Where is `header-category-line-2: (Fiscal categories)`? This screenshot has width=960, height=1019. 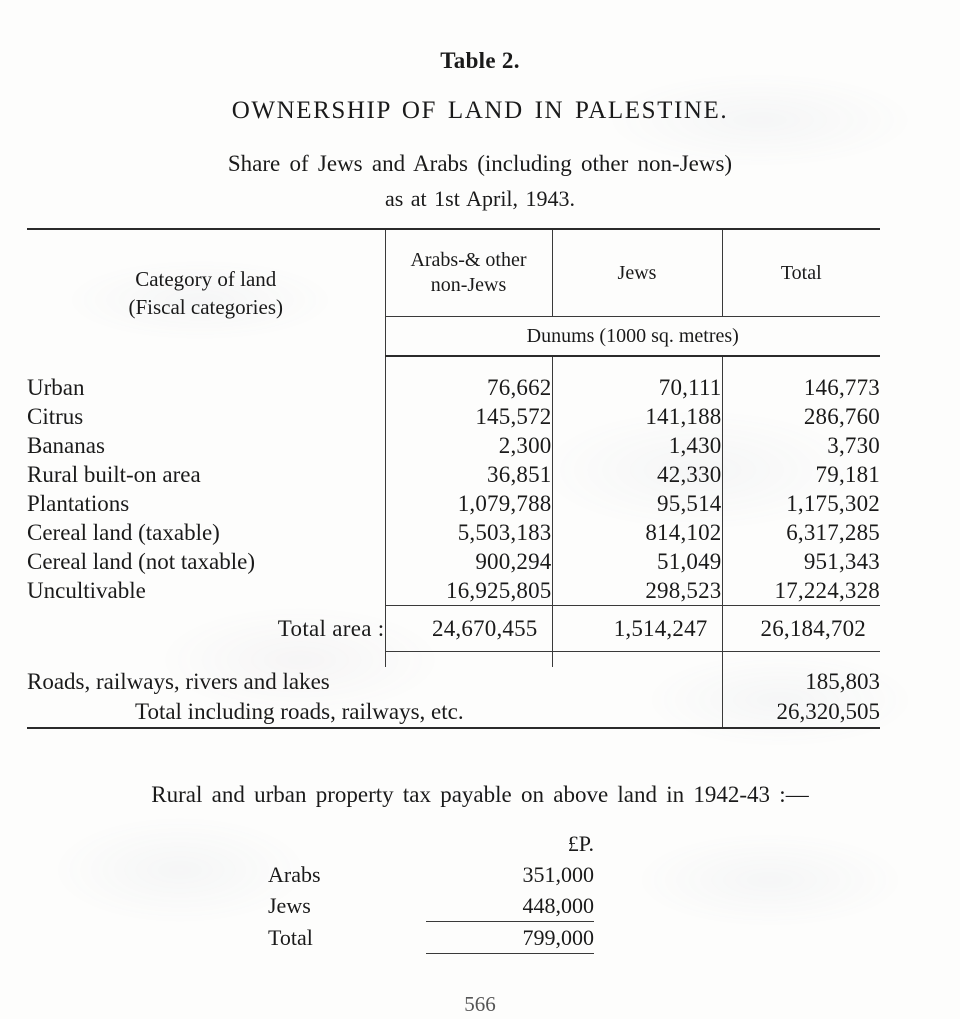 header-category-line-2: (Fiscal categories) is located at coordinates (206, 307).